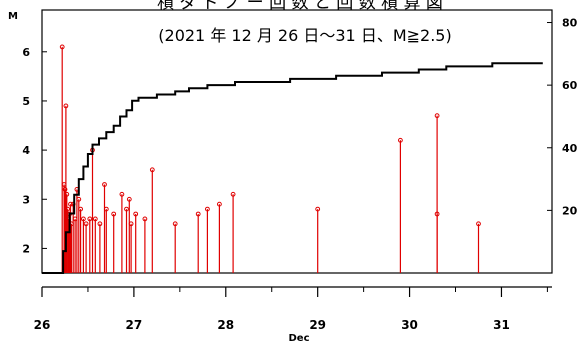 Image resolution: width=587 pixels, height=346 pixels. I want to click on x-axis-label: Dec, so click(298, 337).